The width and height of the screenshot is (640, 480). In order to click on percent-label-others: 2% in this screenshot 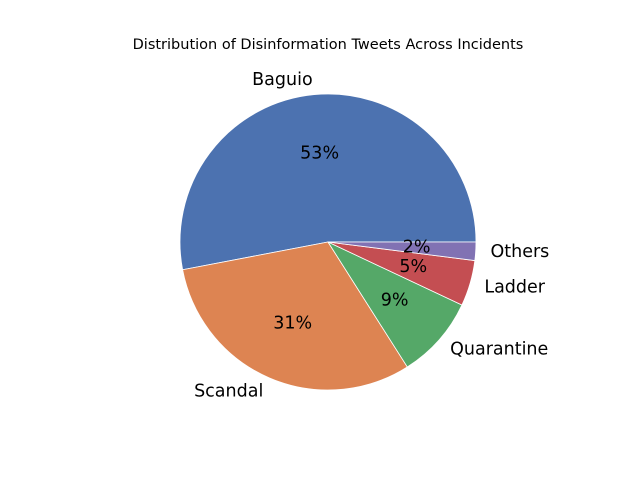, I will do `click(417, 248)`.